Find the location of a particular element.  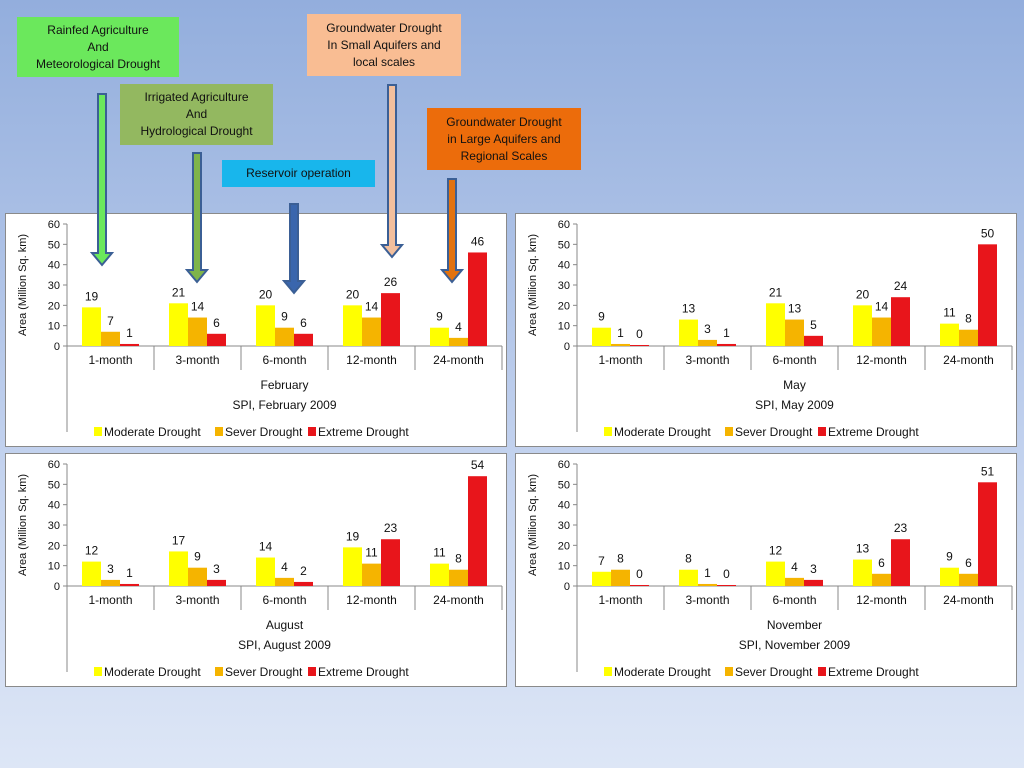

x-category-label: 12-month is located at coordinates (371, 360).